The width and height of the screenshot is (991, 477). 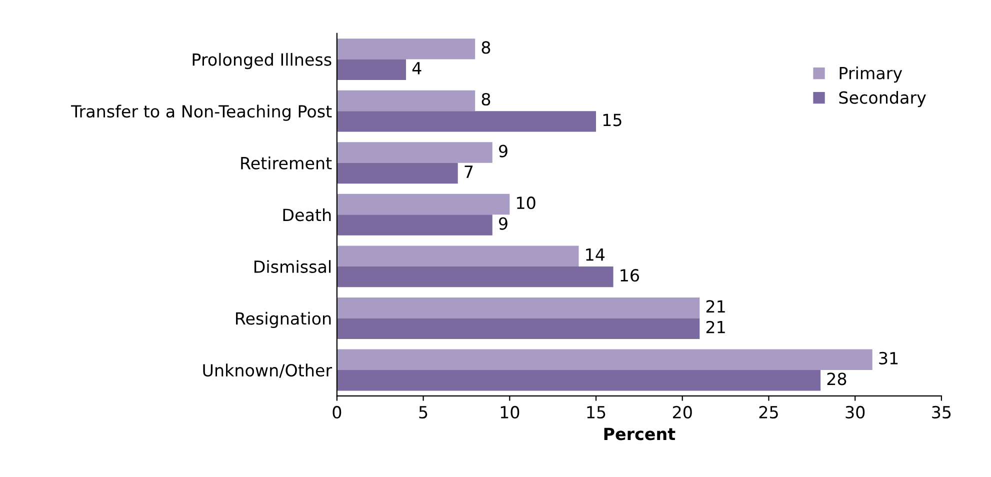 What do you see at coordinates (307, 215) in the screenshot?
I see `y-tick-label: Death` at bounding box center [307, 215].